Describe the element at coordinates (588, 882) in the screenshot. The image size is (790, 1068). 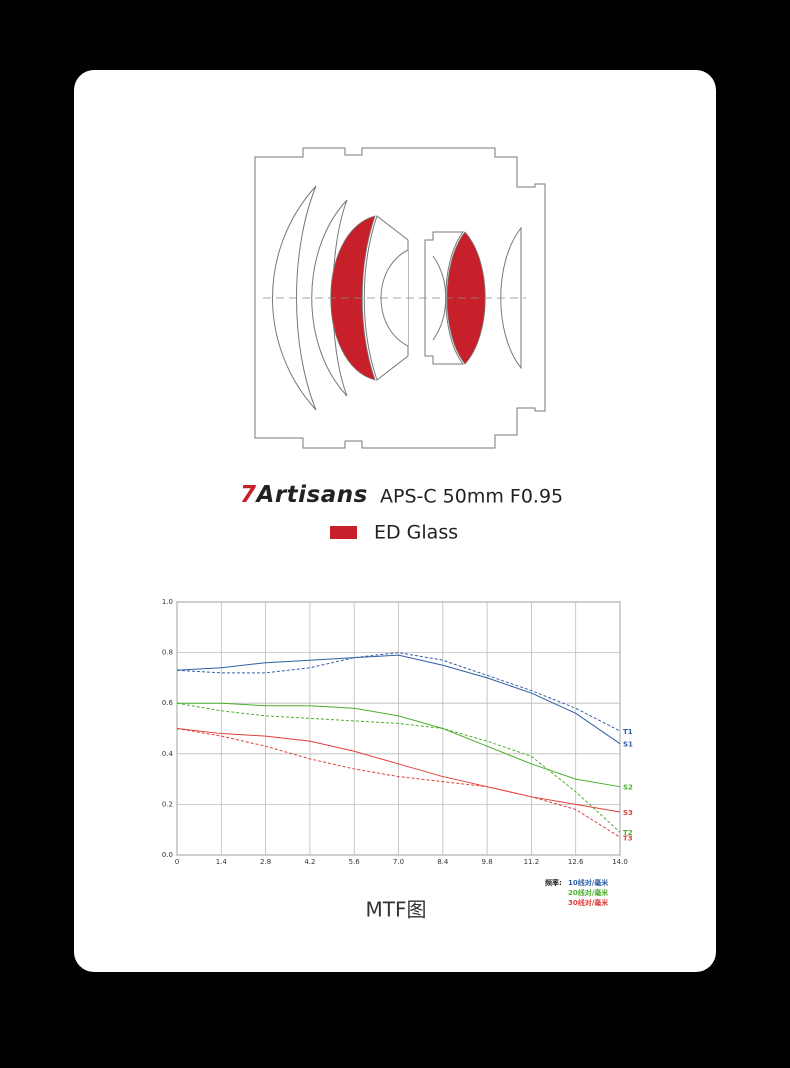
I see `legend-item: 10线对/毫米` at that location.